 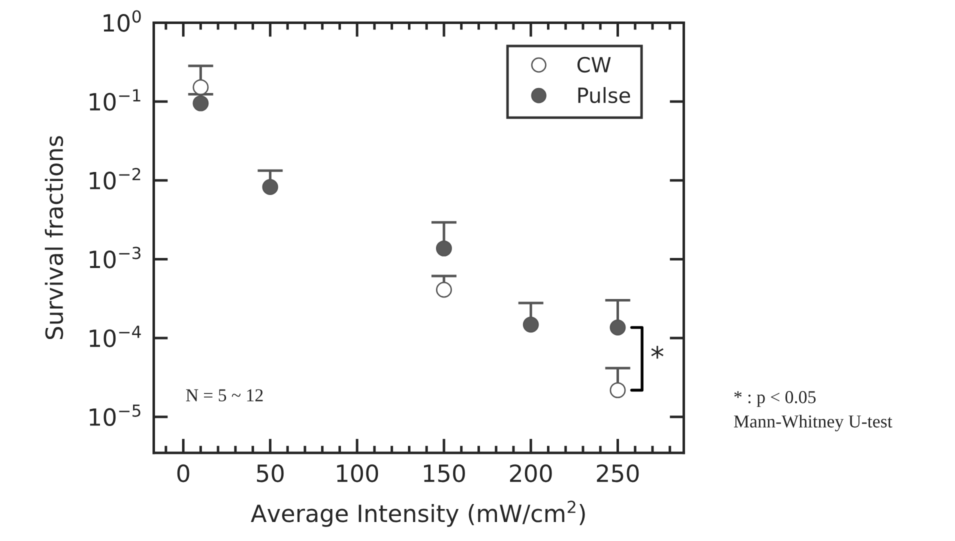 What do you see at coordinates (115, 257) in the screenshot?
I see `y-tick-label: 10$^{−3}$` at bounding box center [115, 257].